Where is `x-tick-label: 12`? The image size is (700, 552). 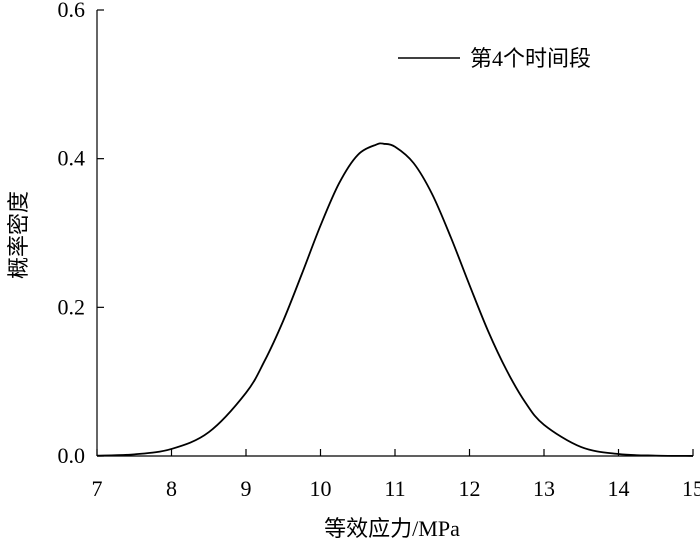 x-tick-label: 12 is located at coordinates (470, 488).